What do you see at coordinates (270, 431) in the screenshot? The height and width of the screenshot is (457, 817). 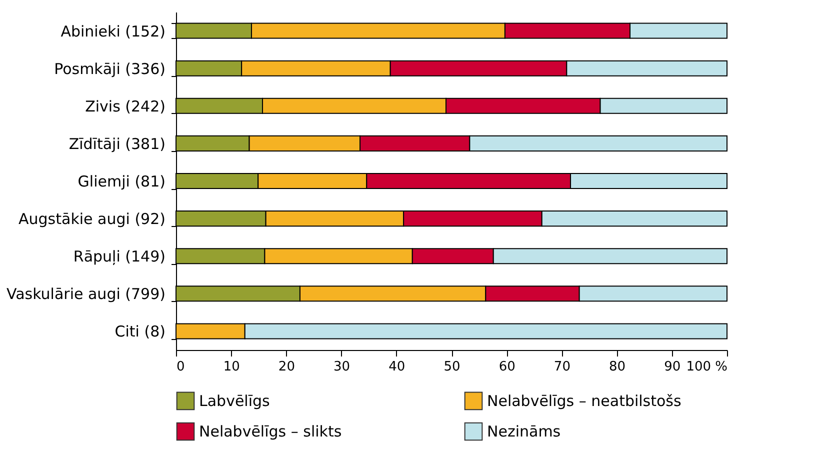 I see `legend-label: Nelabvēlīgs – slikts` at bounding box center [270, 431].